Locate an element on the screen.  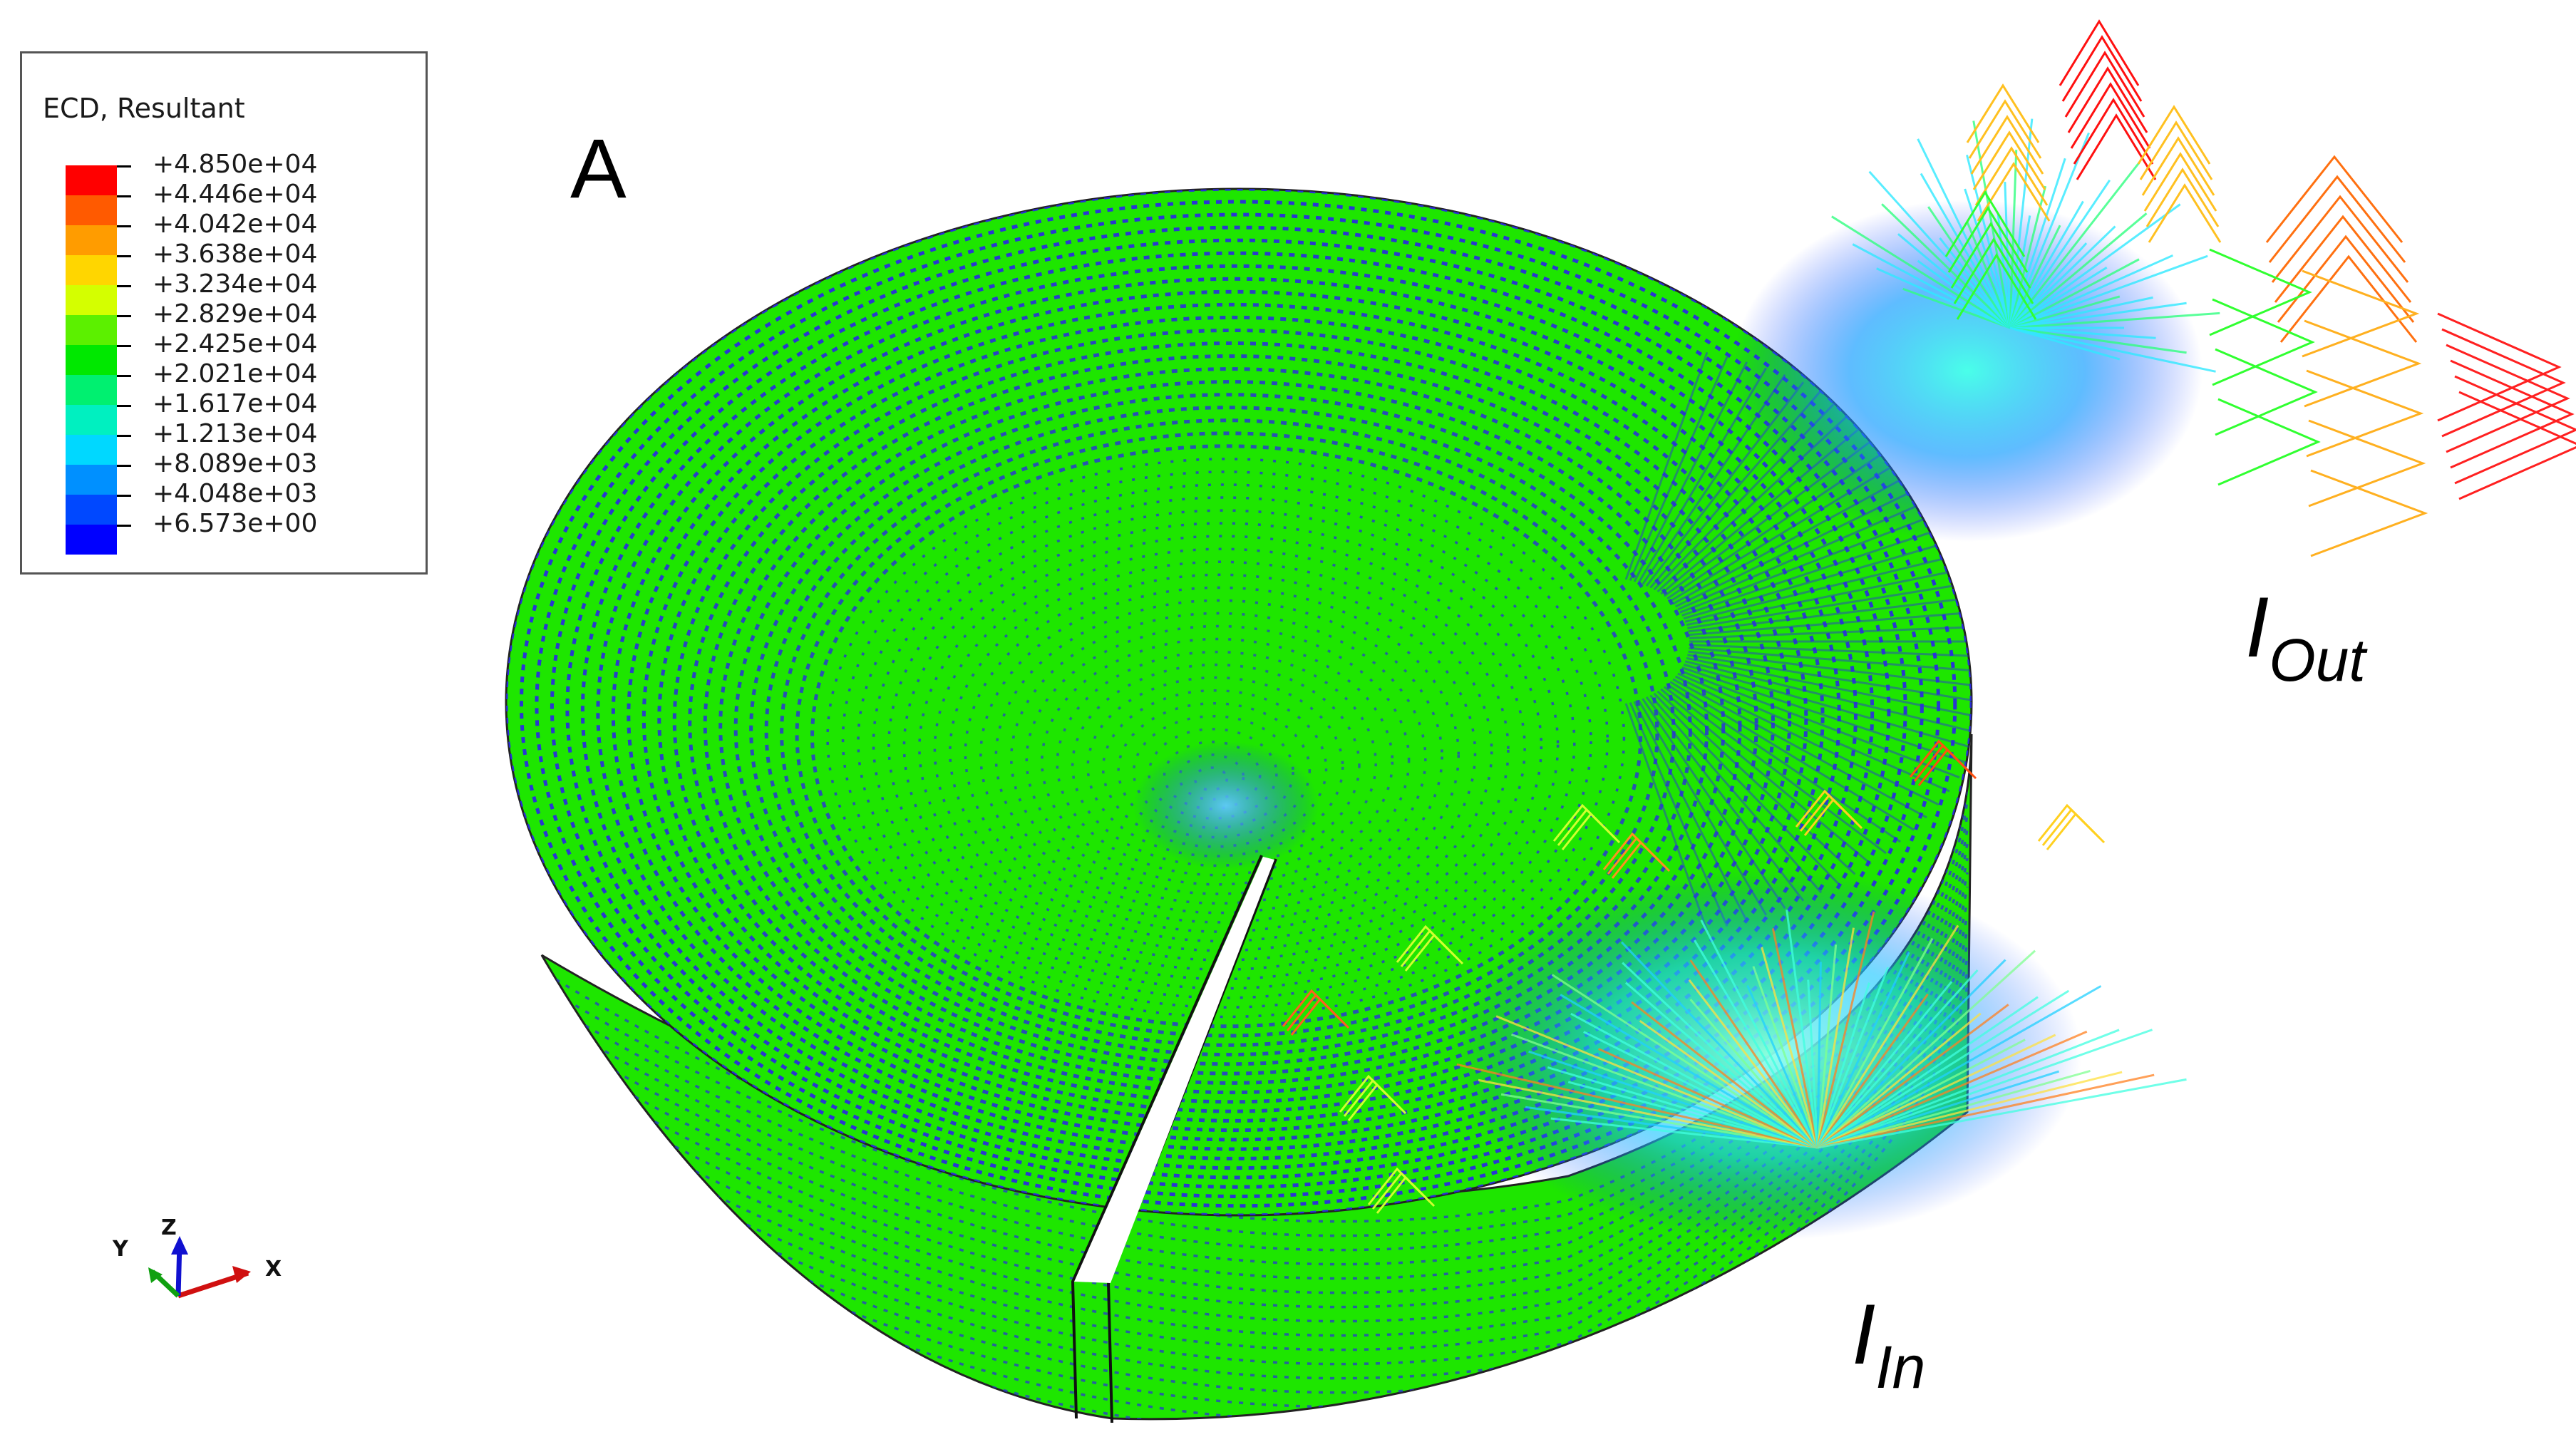
legend-label: +2.425e+04 is located at coordinates (235, 344).